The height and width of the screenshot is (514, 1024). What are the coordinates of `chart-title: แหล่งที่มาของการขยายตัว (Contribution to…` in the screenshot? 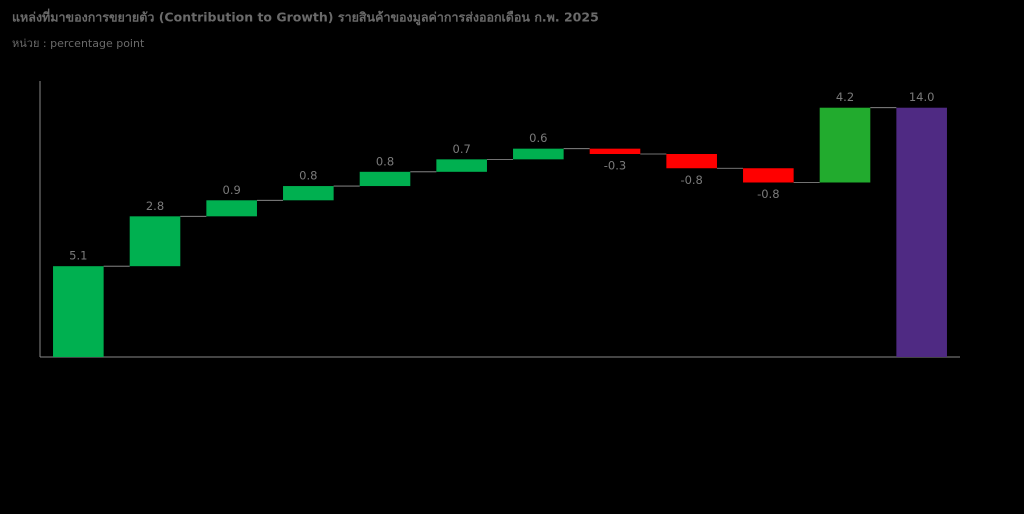 It's located at (305, 17).